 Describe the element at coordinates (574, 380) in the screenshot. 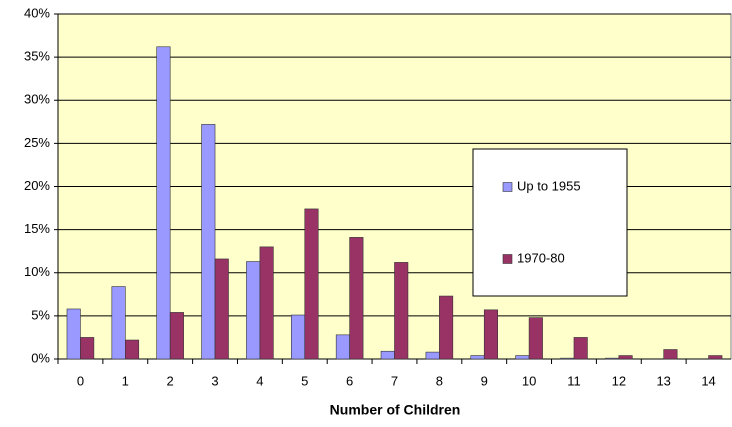

I see `x-tick-label: 11` at that location.